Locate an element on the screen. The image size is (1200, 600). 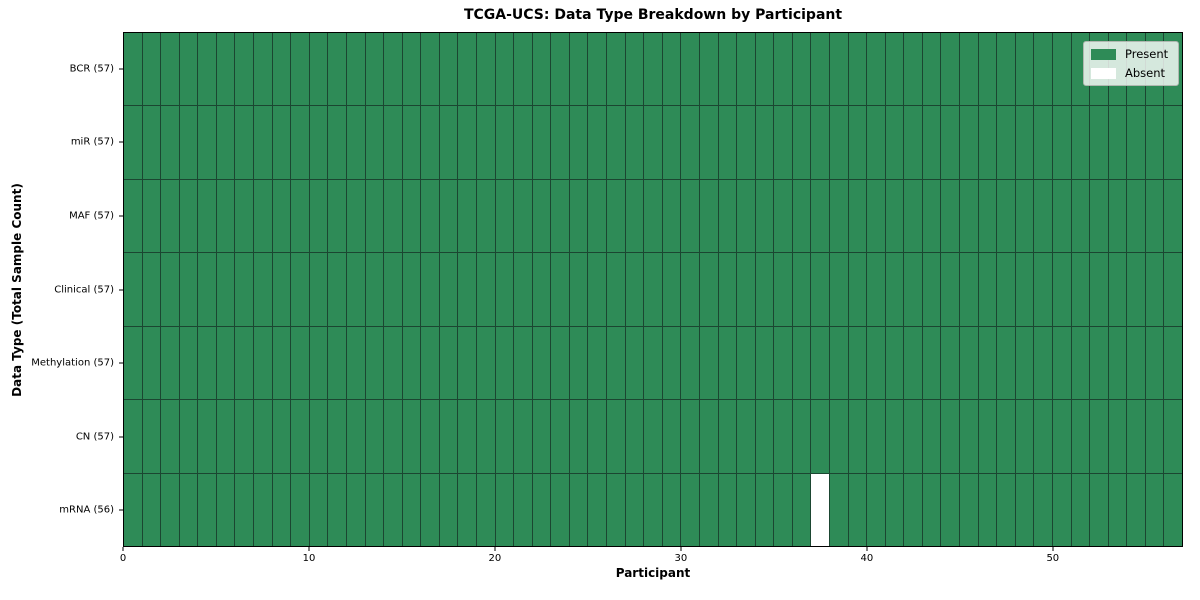
x-tick-label: 10 is located at coordinates (309, 558).